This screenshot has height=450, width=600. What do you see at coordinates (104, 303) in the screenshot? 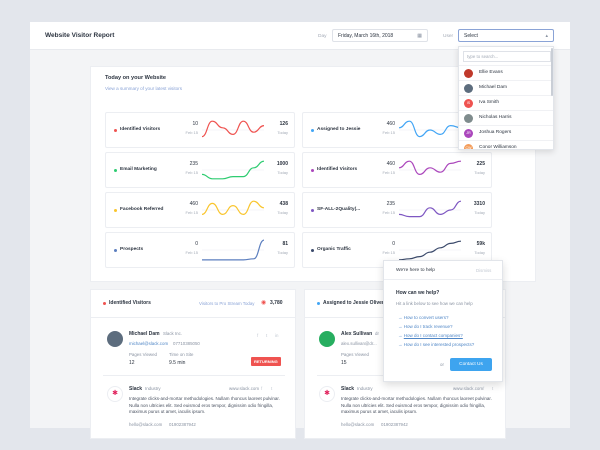
I see `red-dot-icon` at bounding box center [104, 303].